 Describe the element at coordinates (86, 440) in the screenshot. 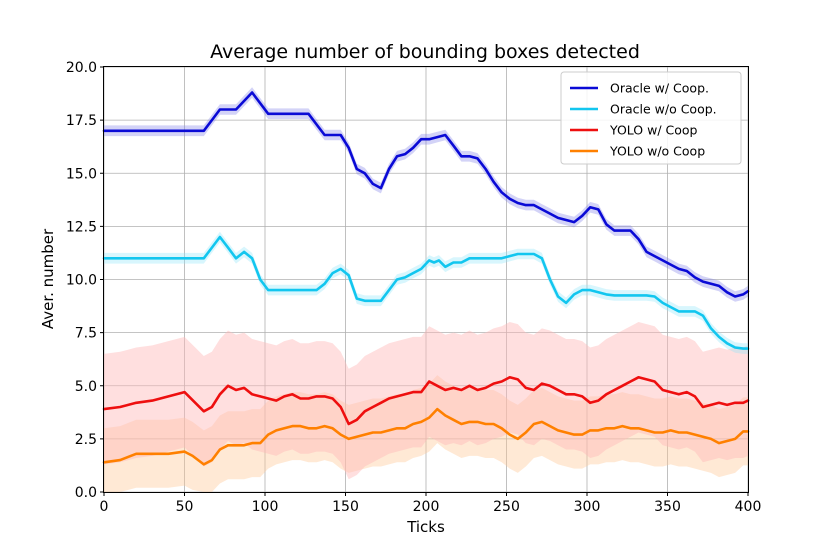

I see `y-tick-label: 2.5` at that location.